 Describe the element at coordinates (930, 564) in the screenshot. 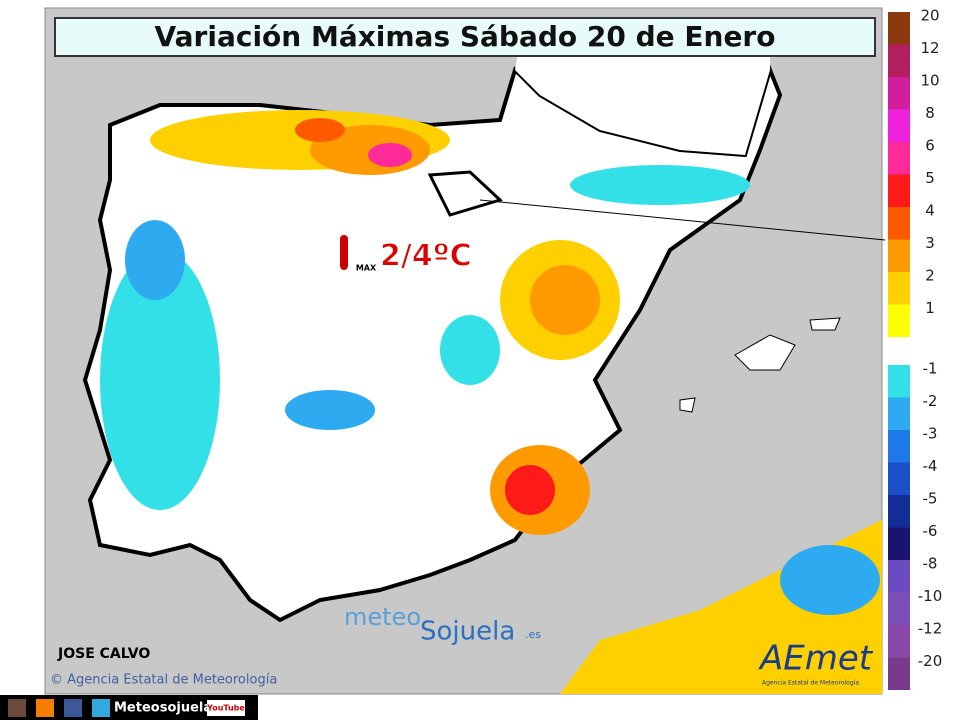

I see `legend-label: -8` at that location.